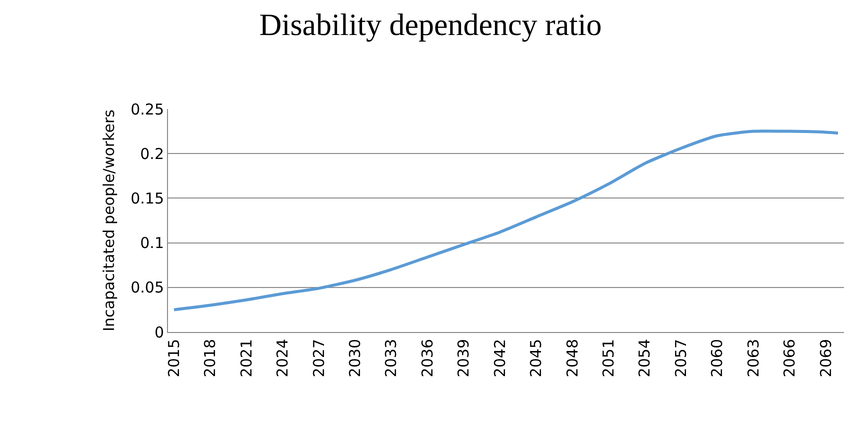  I want to click on x-tick-label: 2015, so click(173, 358).